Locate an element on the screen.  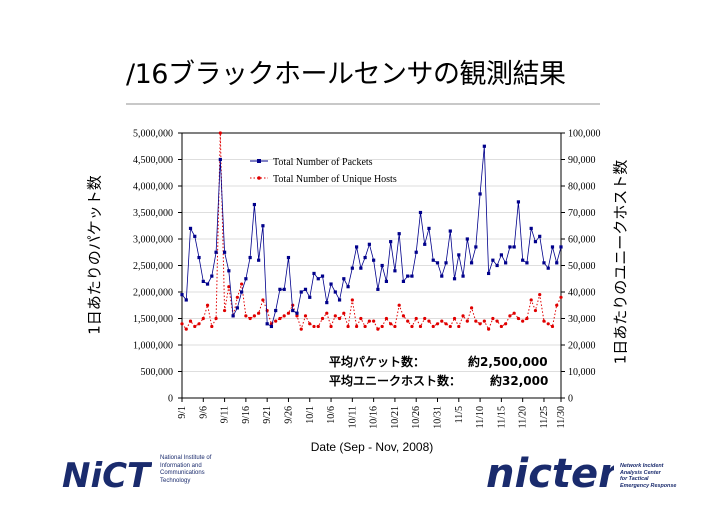
y-tick-label-right: 20,000 is located at coordinates (582, 346).